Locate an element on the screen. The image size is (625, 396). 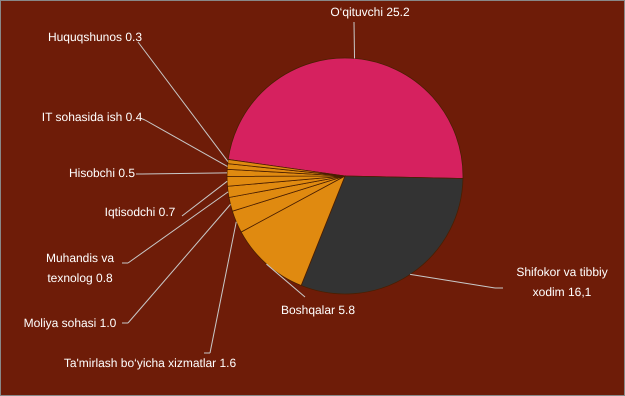
slice-label: Muhandis va texnolog 0.8 is located at coordinates (80, 268).